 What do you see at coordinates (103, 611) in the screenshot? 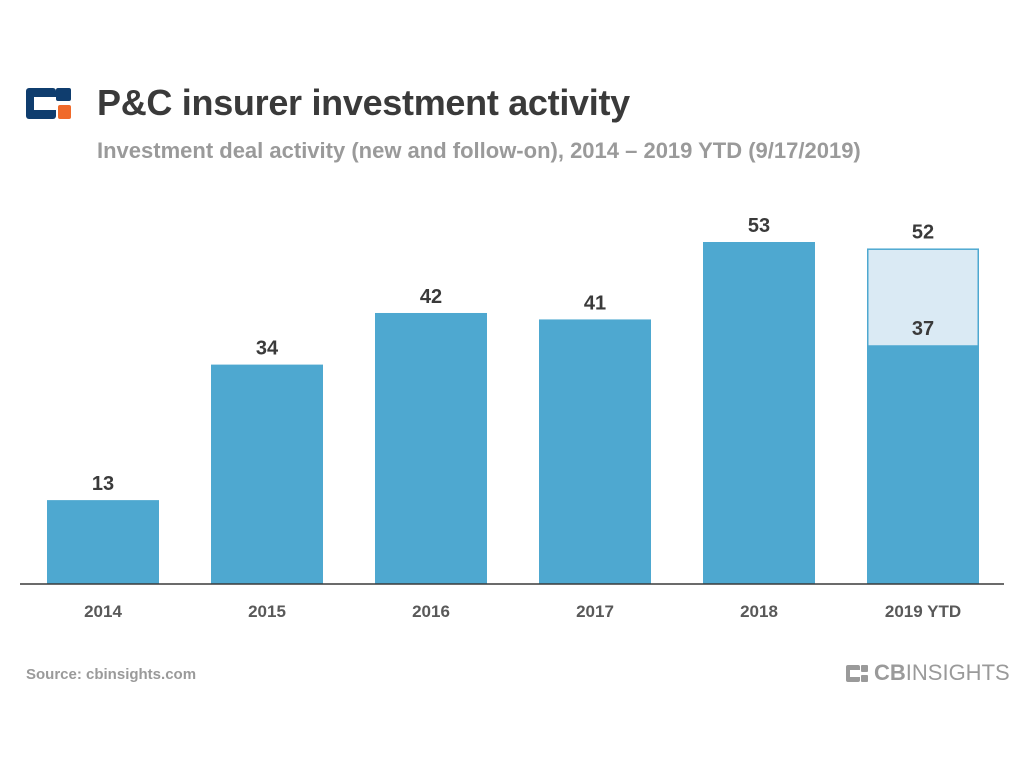
I see `x-tick-label-0: 2014` at bounding box center [103, 611].